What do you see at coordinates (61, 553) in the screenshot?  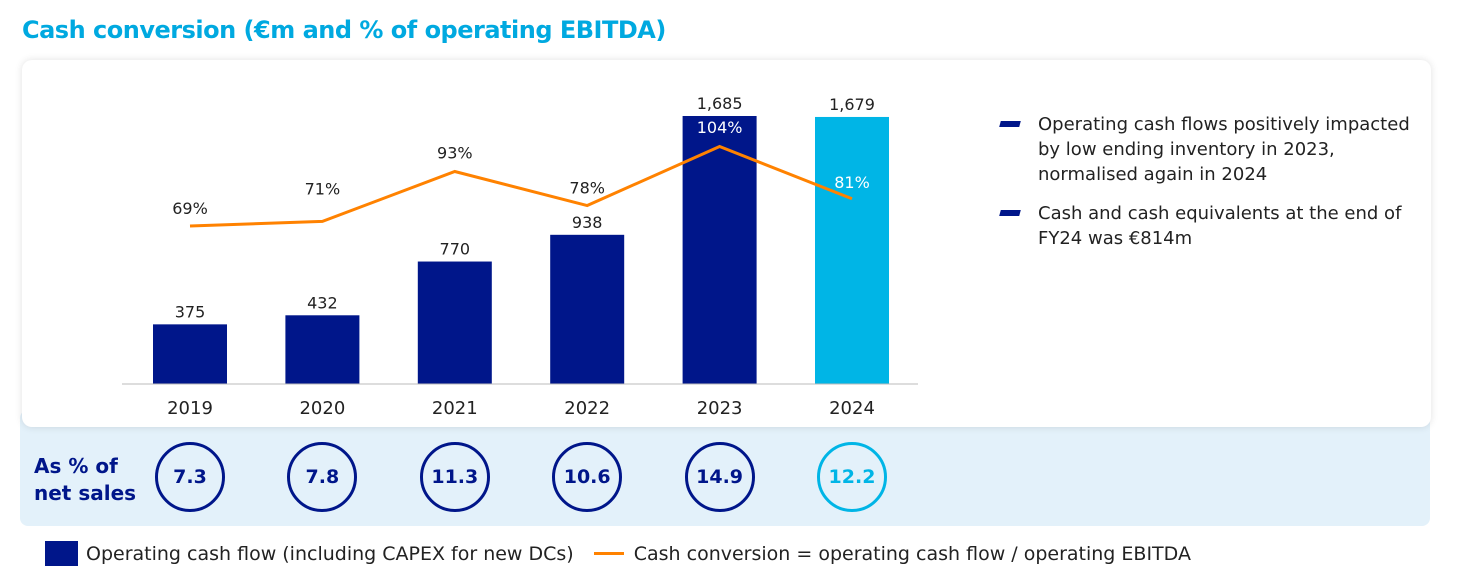 I see `legend-bar-swatch` at bounding box center [61, 553].